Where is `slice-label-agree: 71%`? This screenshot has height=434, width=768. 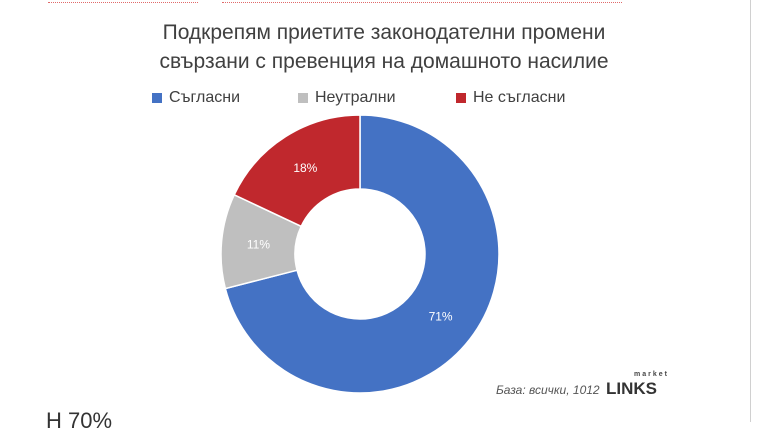
slice-label-agree: 71% is located at coordinates (441, 317).